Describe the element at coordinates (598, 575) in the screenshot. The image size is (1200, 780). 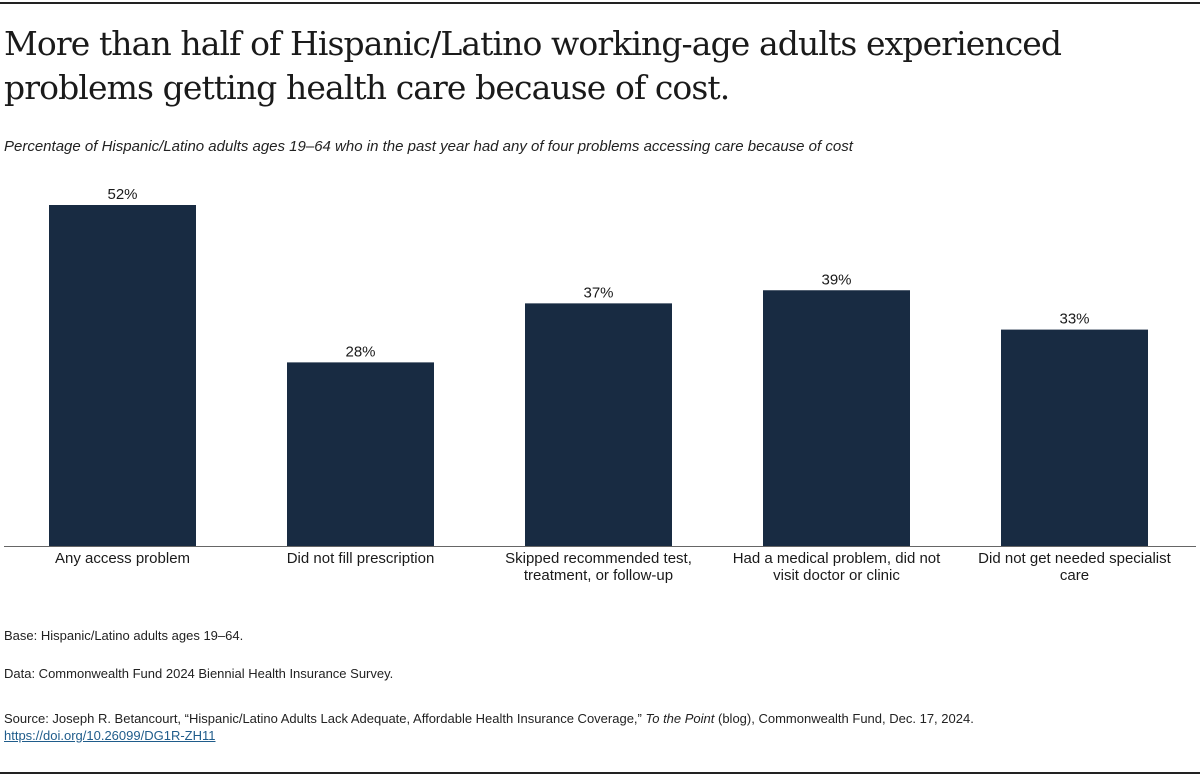
I see `category-label: treatment, or follow-up` at that location.